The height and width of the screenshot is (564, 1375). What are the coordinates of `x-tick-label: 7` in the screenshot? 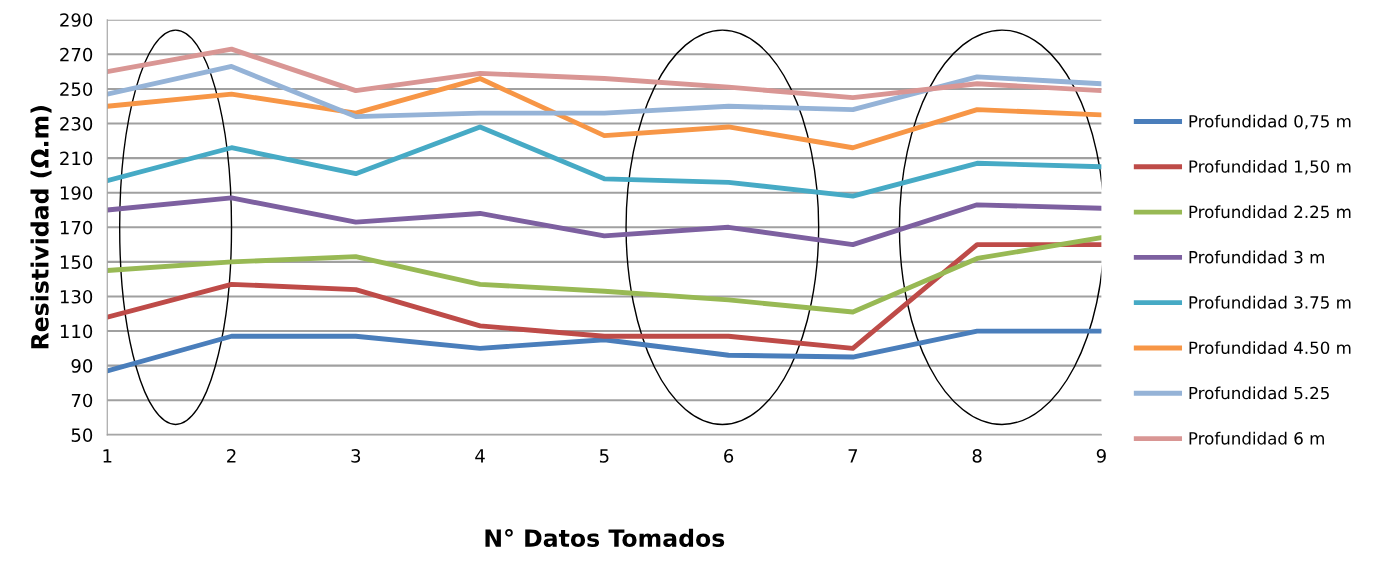 It's located at (853, 456).